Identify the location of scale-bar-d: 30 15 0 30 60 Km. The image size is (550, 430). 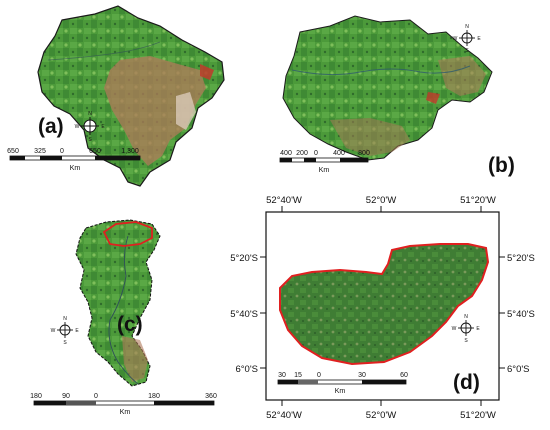
(342, 383).